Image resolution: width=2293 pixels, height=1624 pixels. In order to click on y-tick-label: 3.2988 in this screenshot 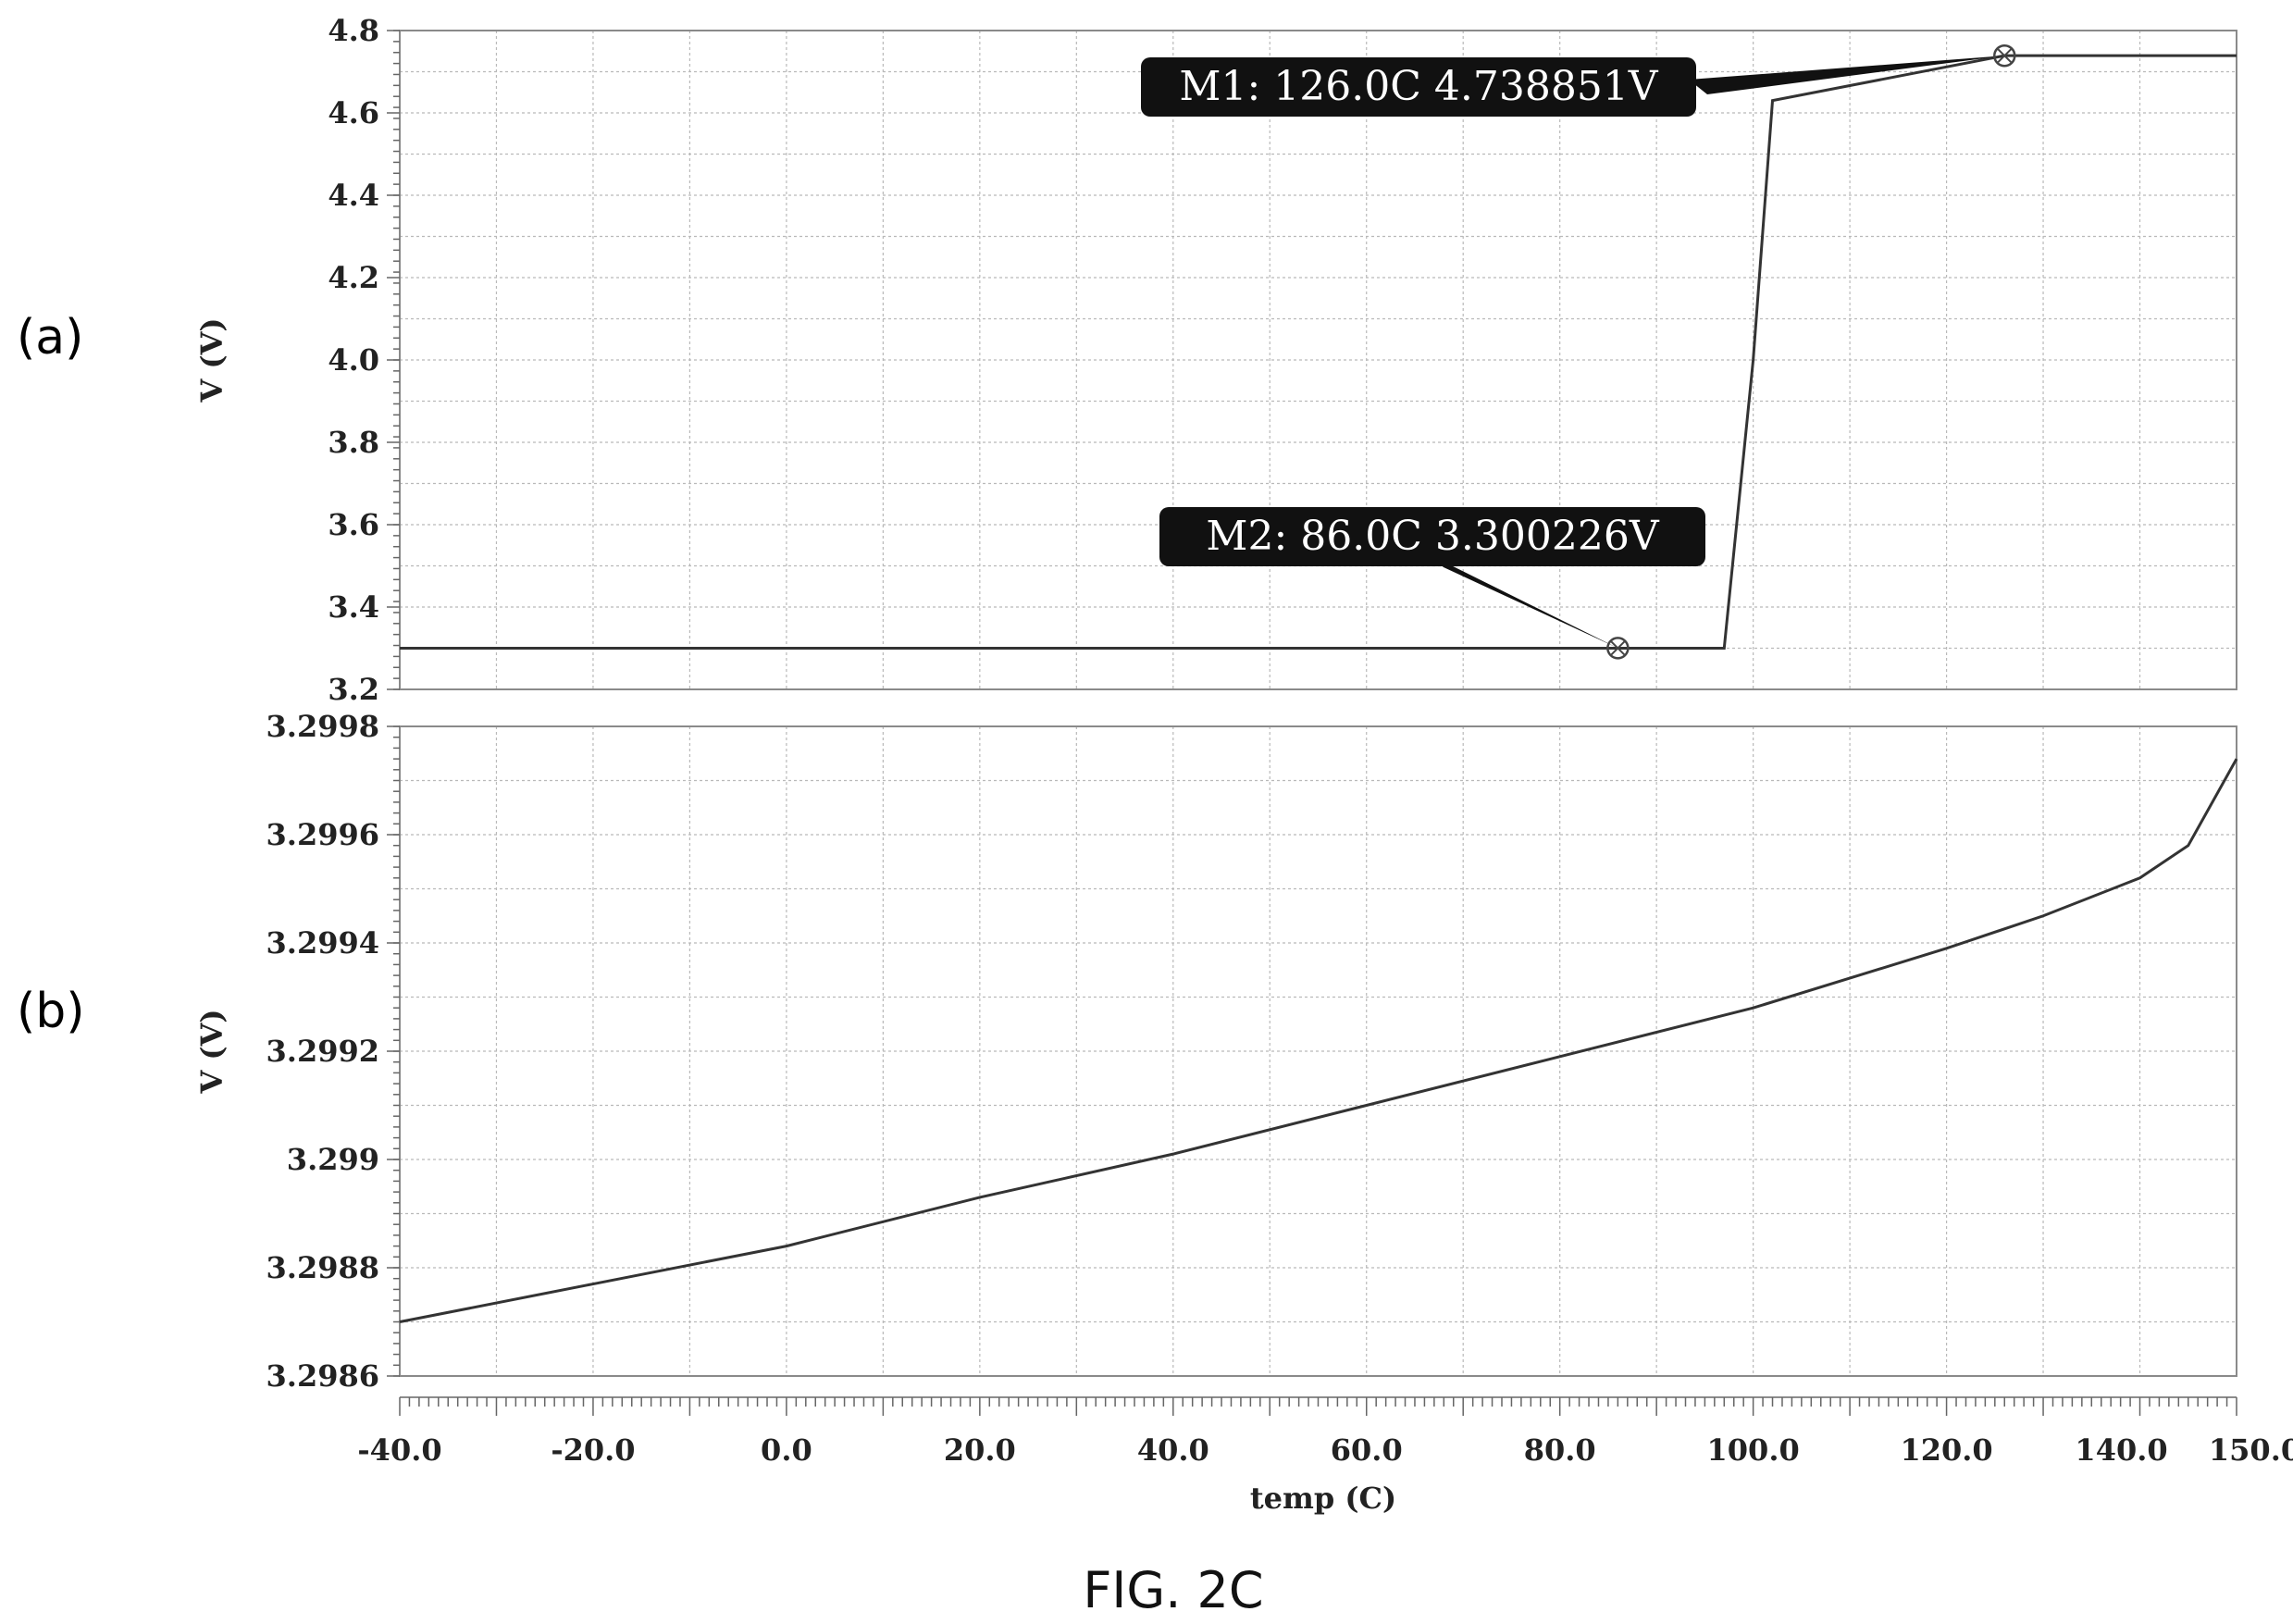, I will do `click(323, 1267)`.